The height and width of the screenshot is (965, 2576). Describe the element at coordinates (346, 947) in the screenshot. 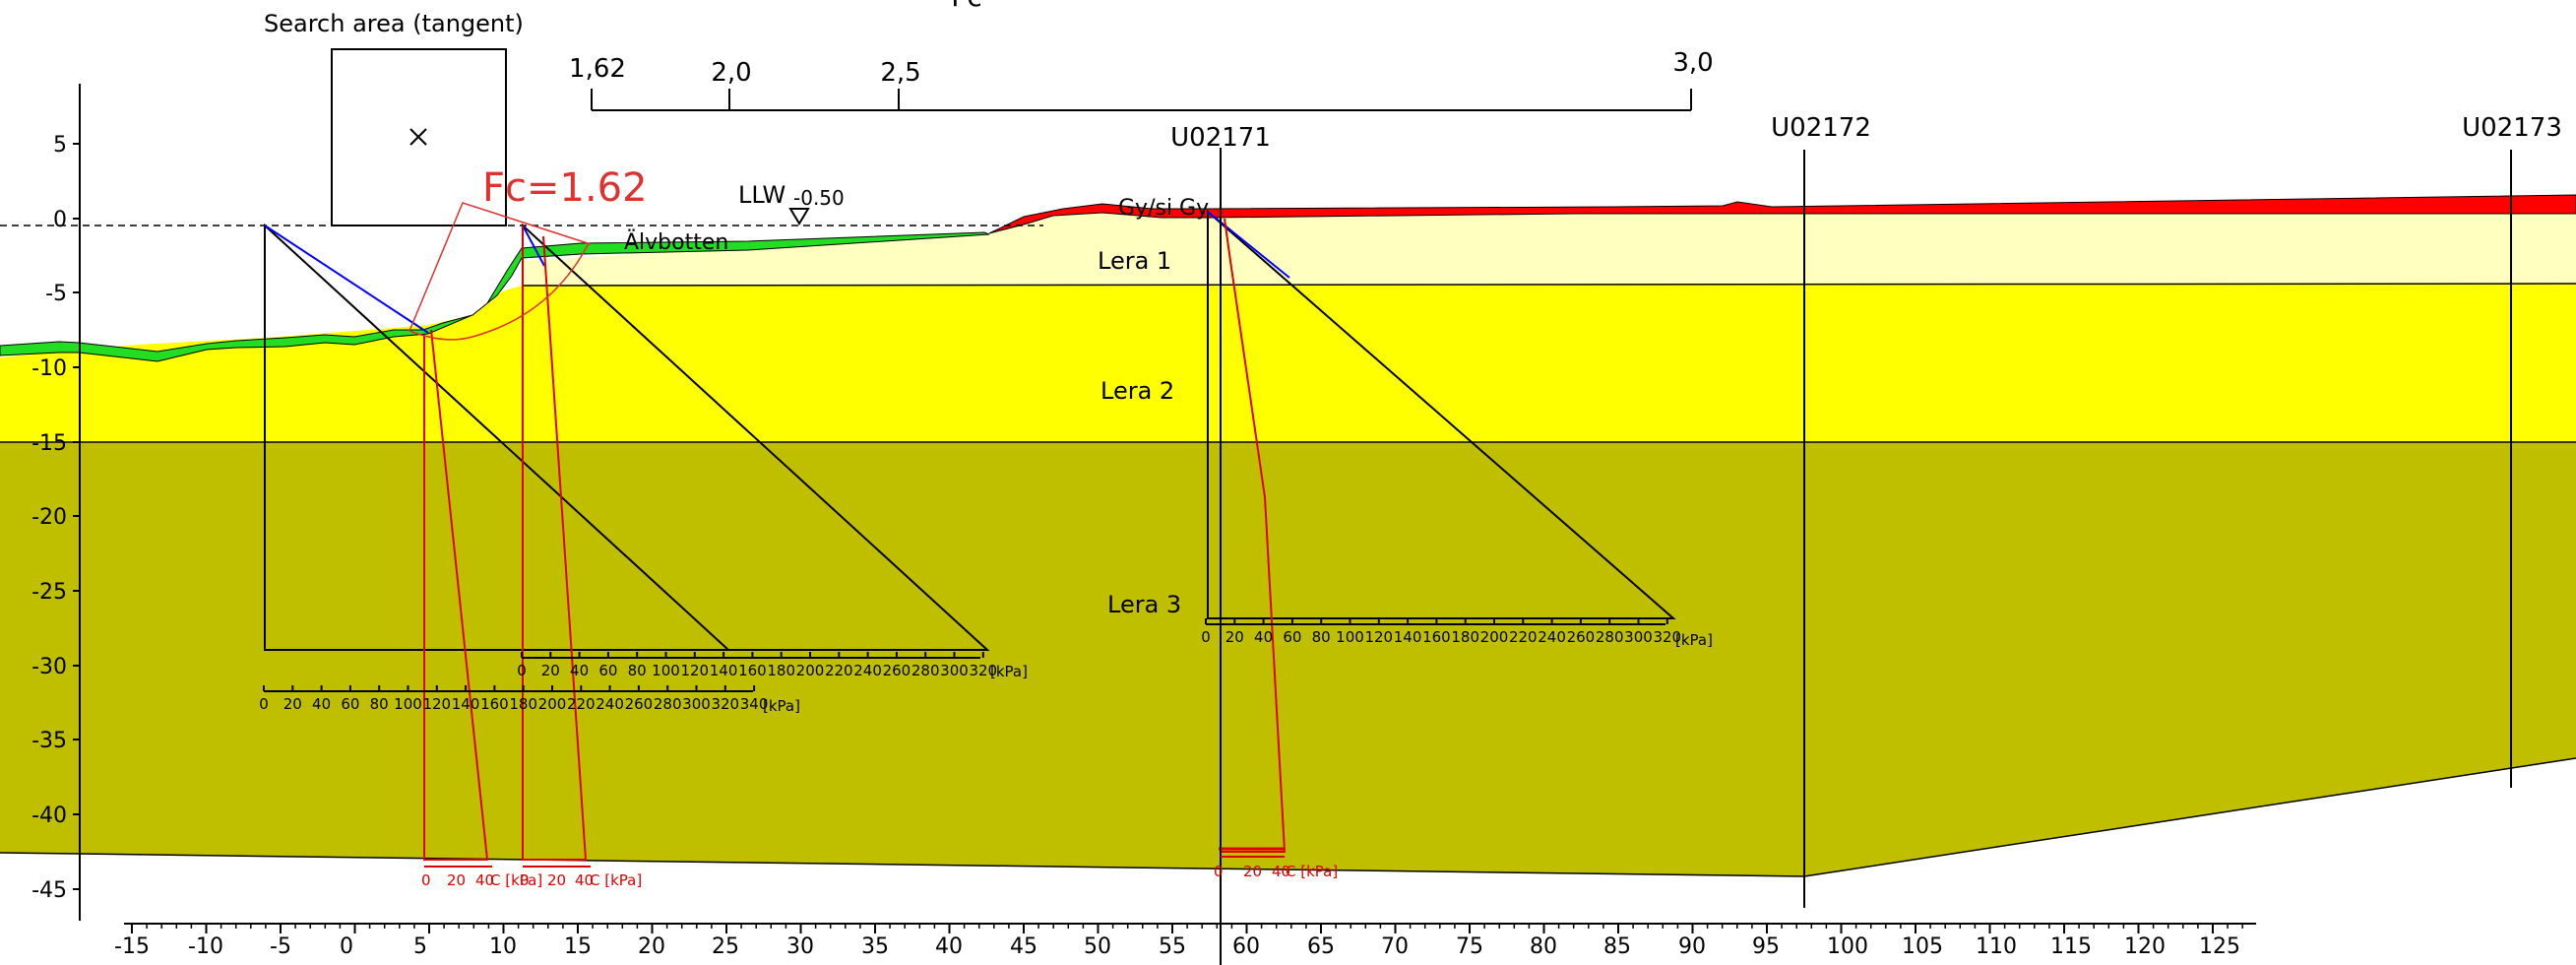

I see `x-tick-label: 0` at that location.